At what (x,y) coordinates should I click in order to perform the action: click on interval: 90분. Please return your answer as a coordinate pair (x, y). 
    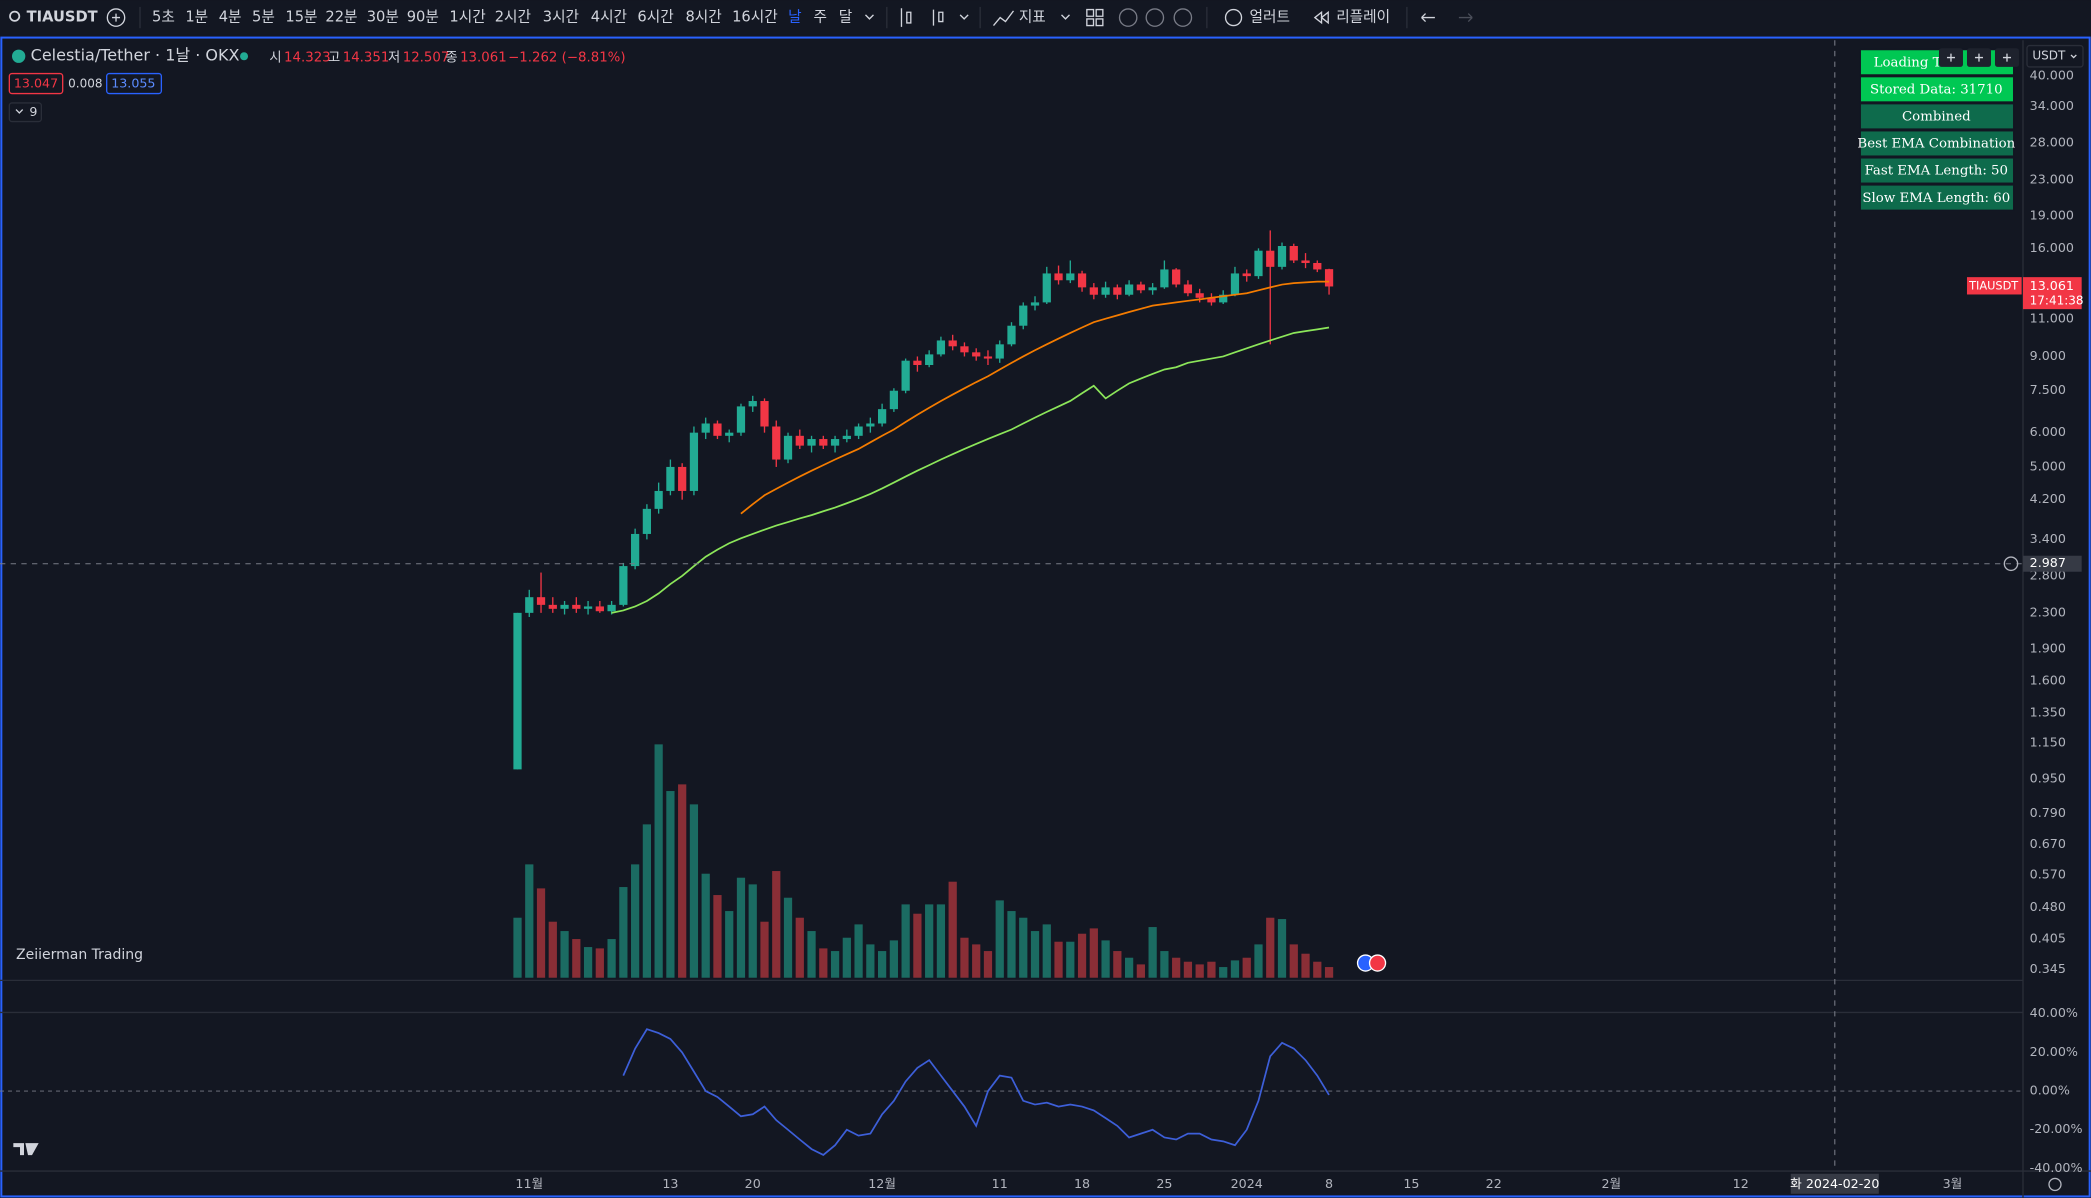
    Looking at the image, I should click on (423, 17).